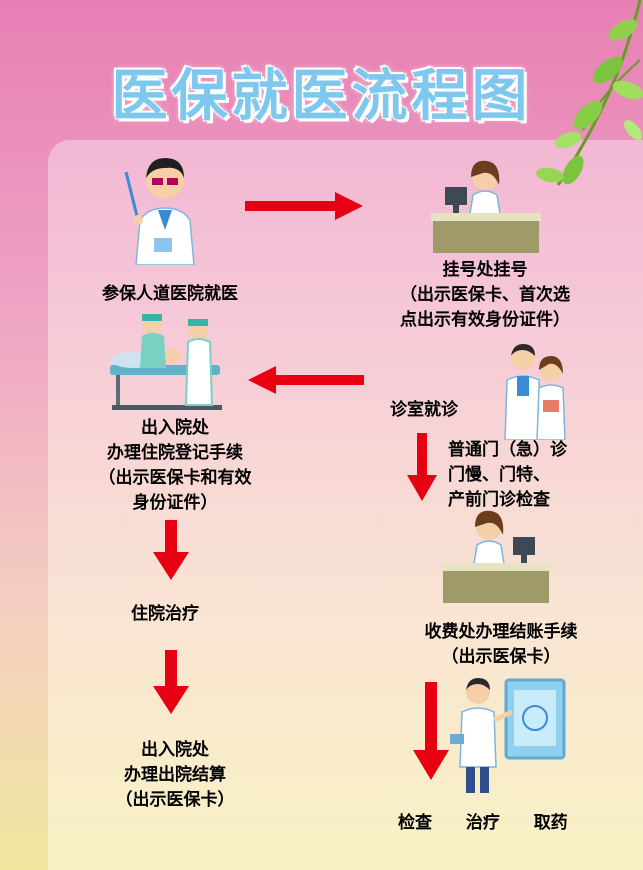  What do you see at coordinates (175, 466) in the screenshot?
I see `step-admission: 出入院处 办理住院登记手续 （出示医保卡和有效 身份证件）` at bounding box center [175, 466].